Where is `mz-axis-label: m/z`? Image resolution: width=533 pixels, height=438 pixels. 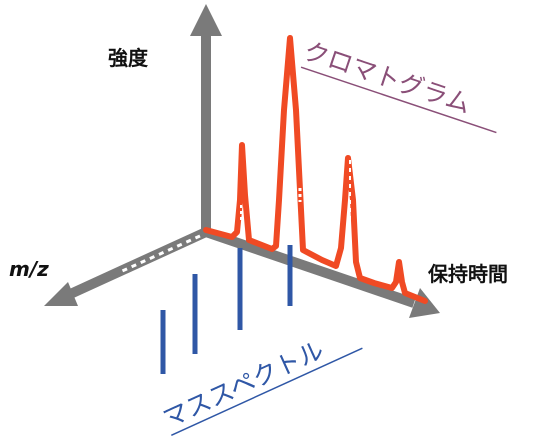 mz-axis-label: m/z is located at coordinates (29, 269).